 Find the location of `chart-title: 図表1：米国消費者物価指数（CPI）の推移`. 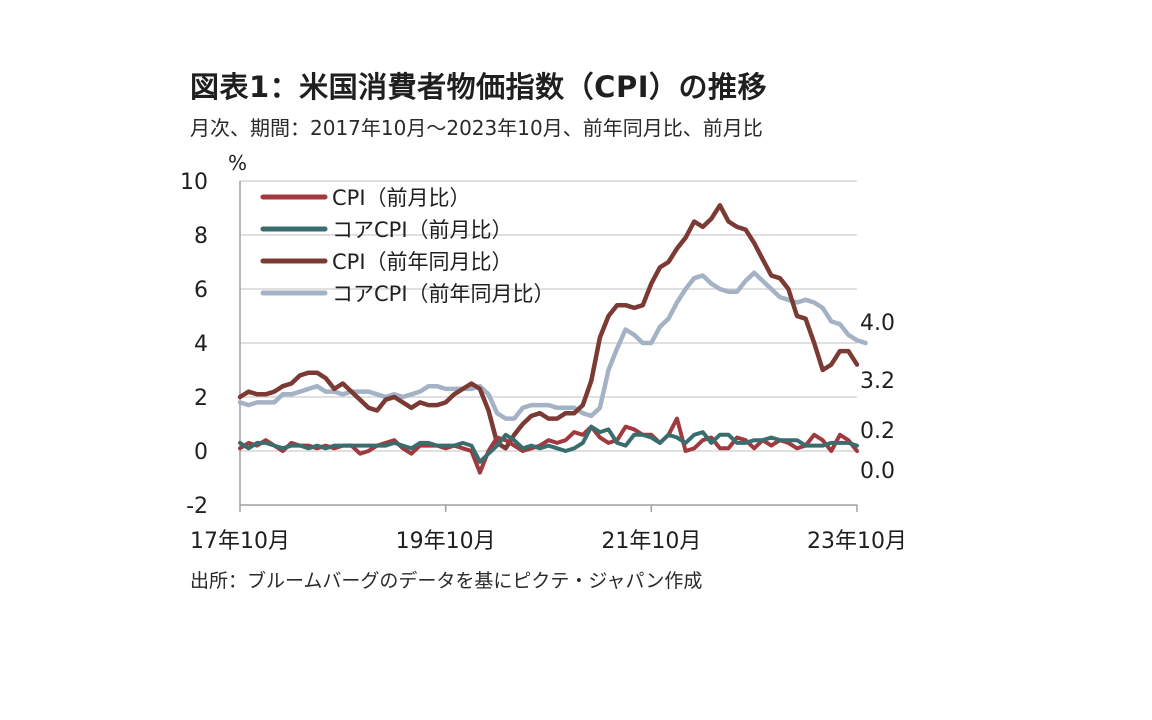

chart-title: 図表1：米国消費者物価指数（CPI）の推移 is located at coordinates (479, 87).